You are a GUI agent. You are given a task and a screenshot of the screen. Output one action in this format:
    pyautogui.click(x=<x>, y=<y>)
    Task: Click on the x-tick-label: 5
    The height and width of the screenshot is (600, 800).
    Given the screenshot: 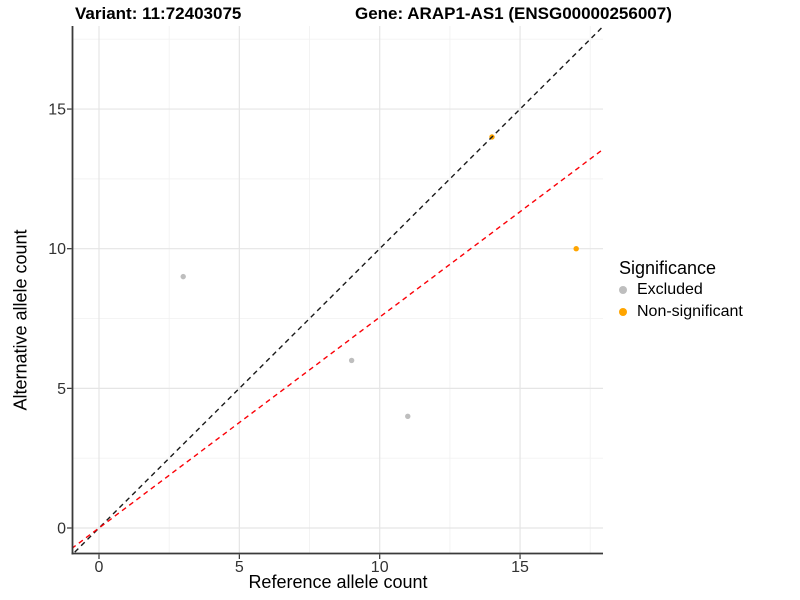 What is the action you would take?
    pyautogui.click(x=239, y=567)
    